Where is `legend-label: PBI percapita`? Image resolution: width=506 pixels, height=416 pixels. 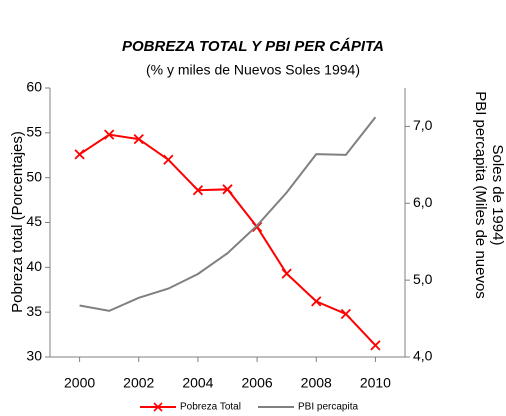 legend-label: PBI percapita is located at coordinates (328, 407).